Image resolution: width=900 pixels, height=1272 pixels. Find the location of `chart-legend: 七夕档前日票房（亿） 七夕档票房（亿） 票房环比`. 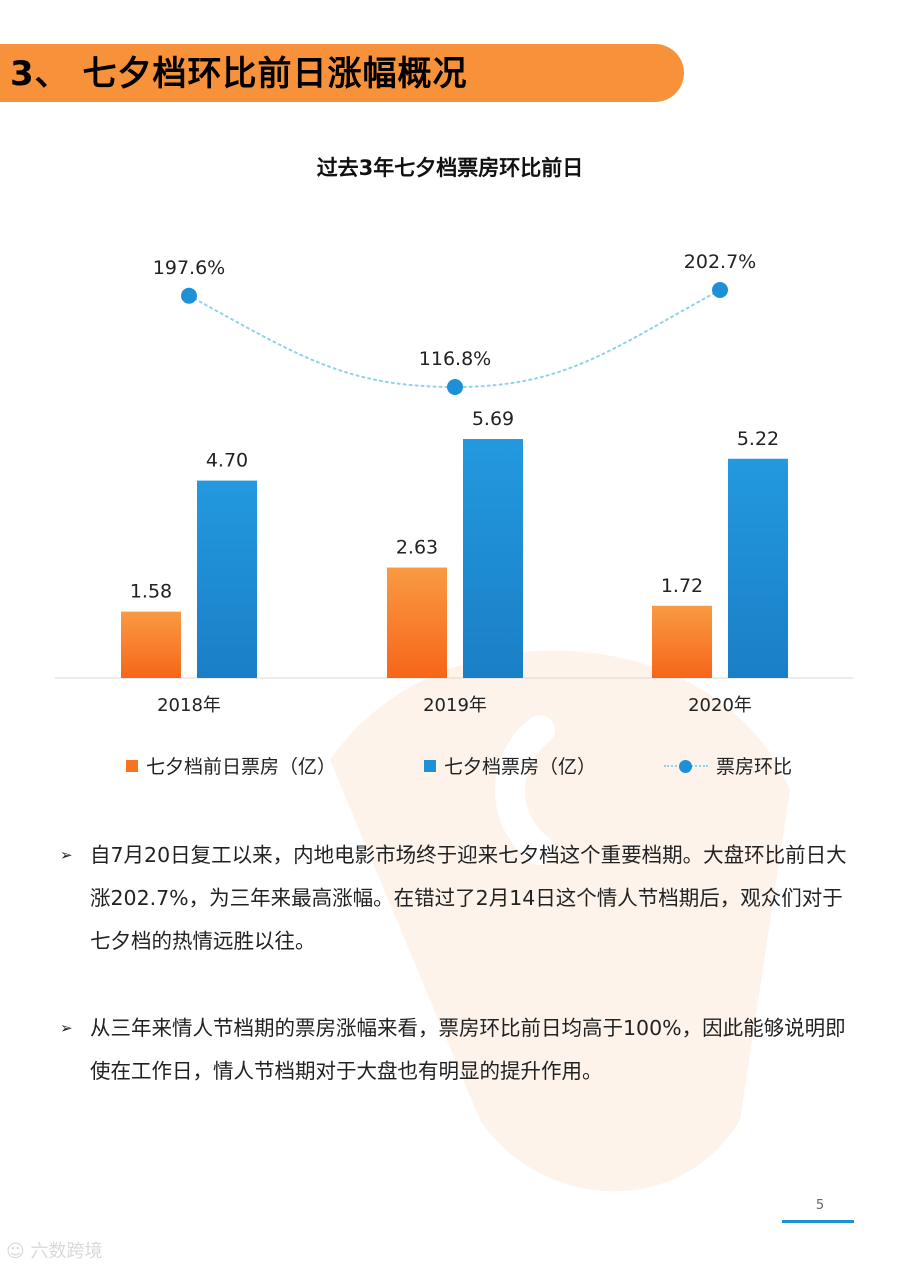

chart-legend: 七夕档前日票房（亿） 七夕档票房（亿） 票房环比 is located at coordinates (450, 767).